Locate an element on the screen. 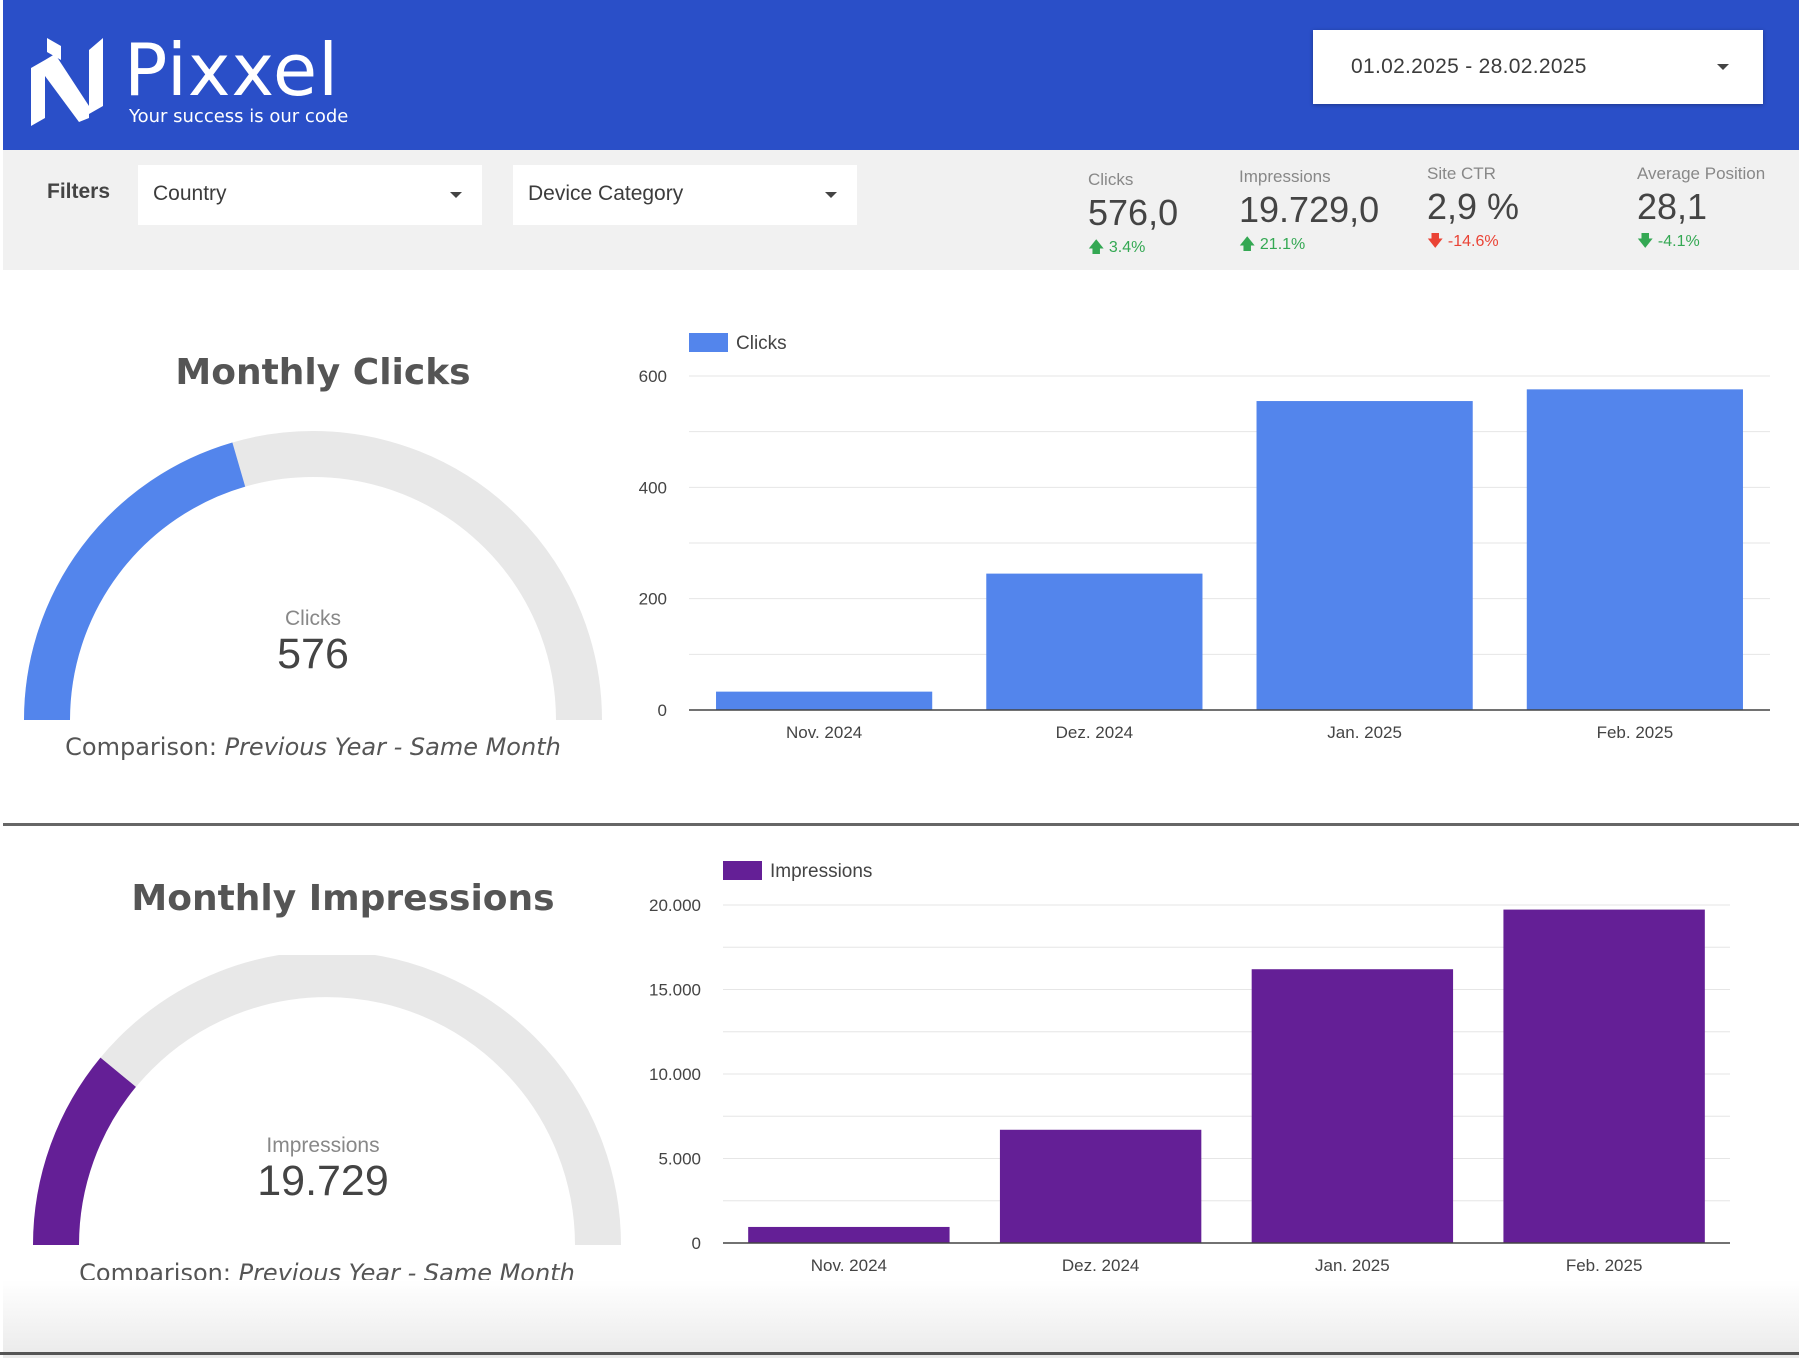  brand-name: Pixxel is located at coordinates (232, 70).